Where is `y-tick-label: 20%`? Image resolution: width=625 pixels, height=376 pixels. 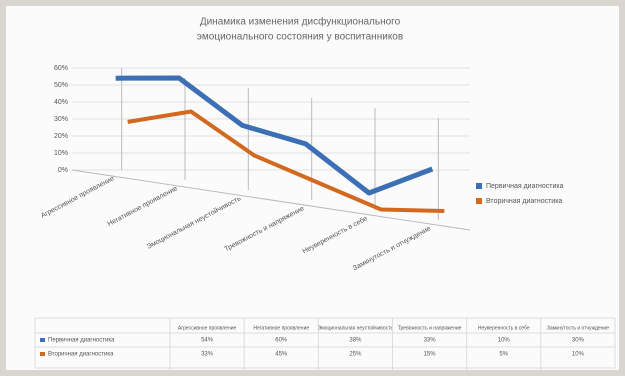 y-tick-label: 20% is located at coordinates (61, 136).